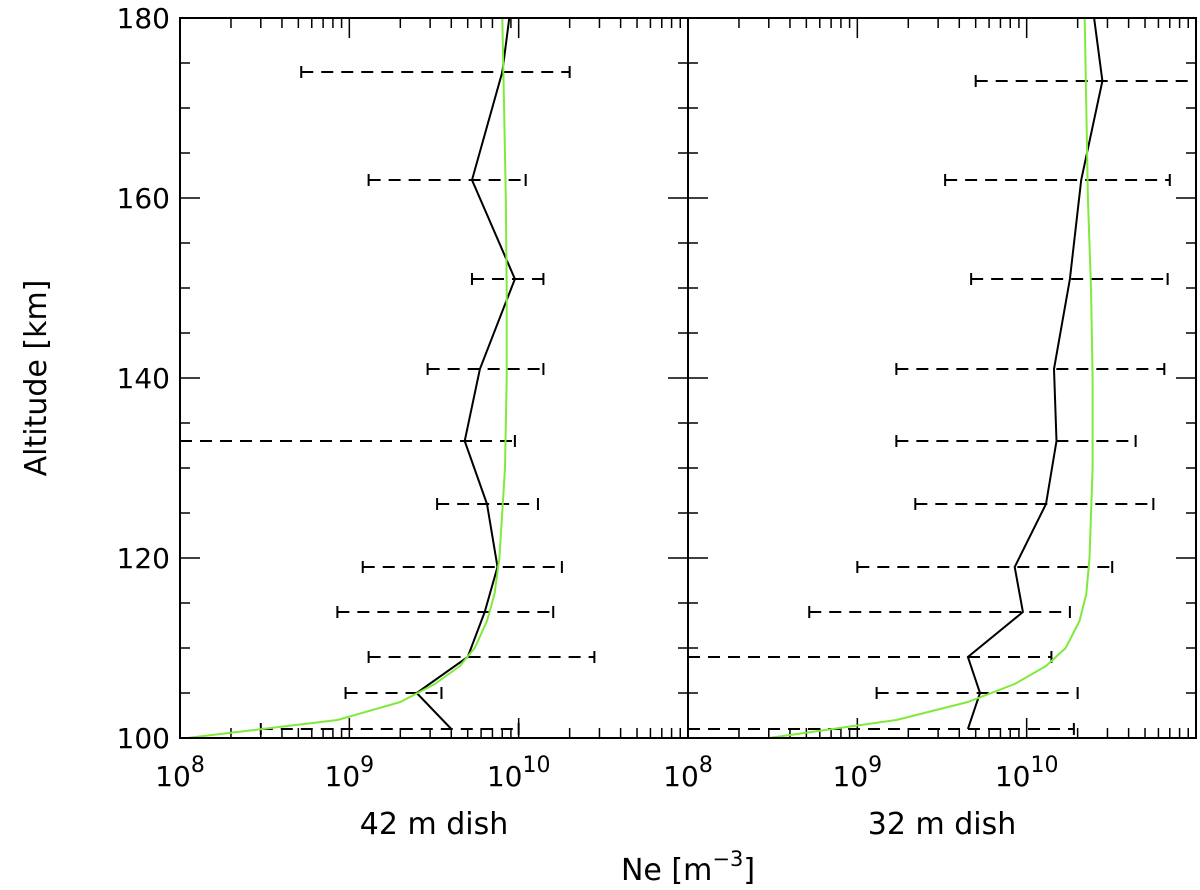 Image resolution: width=1200 pixels, height=890 pixels. What do you see at coordinates (666, 870) in the screenshot?
I see `x-axis-label-main: Ne [m` at bounding box center [666, 870].